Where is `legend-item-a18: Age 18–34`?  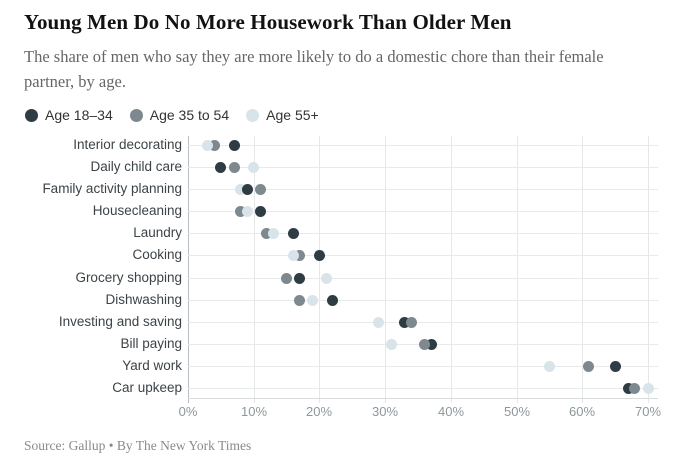
legend-item-a18: Age 18–34 is located at coordinates (69, 115).